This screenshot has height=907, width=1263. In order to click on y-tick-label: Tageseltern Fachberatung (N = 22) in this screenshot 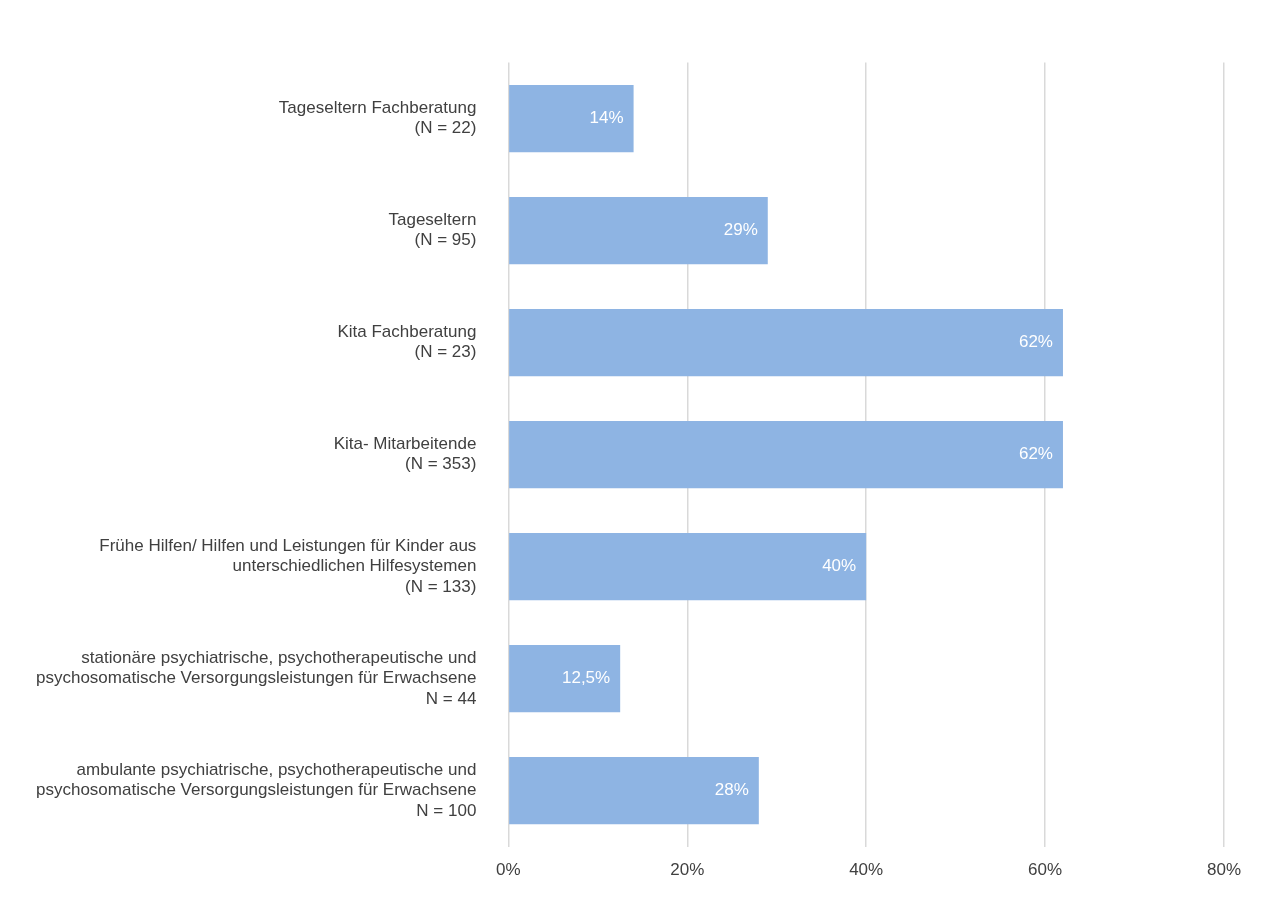, I will do `click(377, 118)`.